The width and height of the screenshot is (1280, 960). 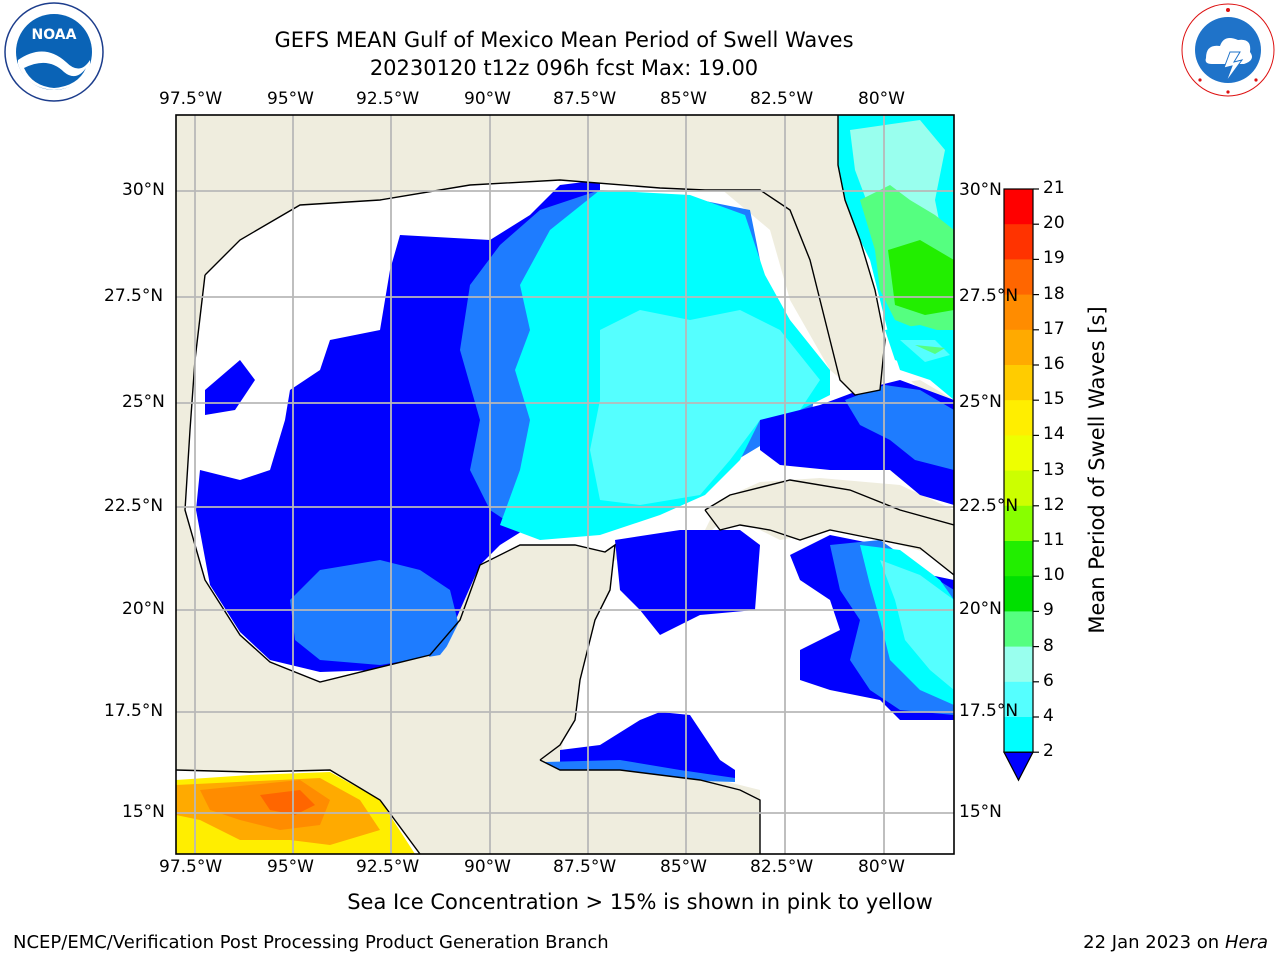 I want to click on nws-logo, so click(x=1228, y=50).